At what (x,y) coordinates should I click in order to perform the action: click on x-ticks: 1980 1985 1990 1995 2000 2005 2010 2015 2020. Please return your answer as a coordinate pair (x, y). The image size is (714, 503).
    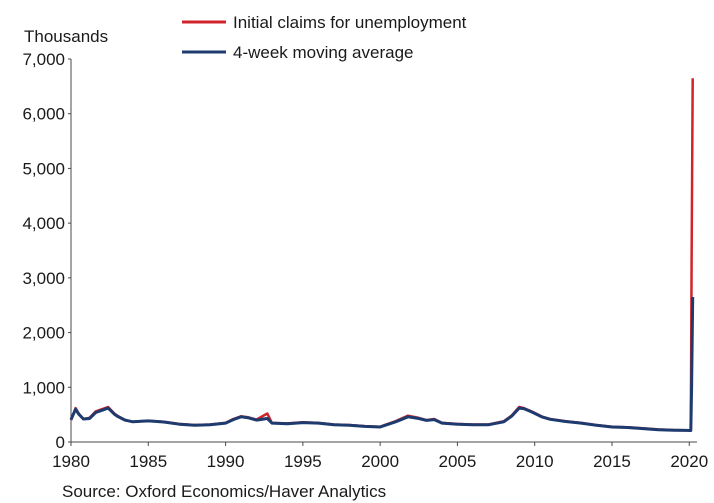
    Looking at the image, I should click on (380, 456).